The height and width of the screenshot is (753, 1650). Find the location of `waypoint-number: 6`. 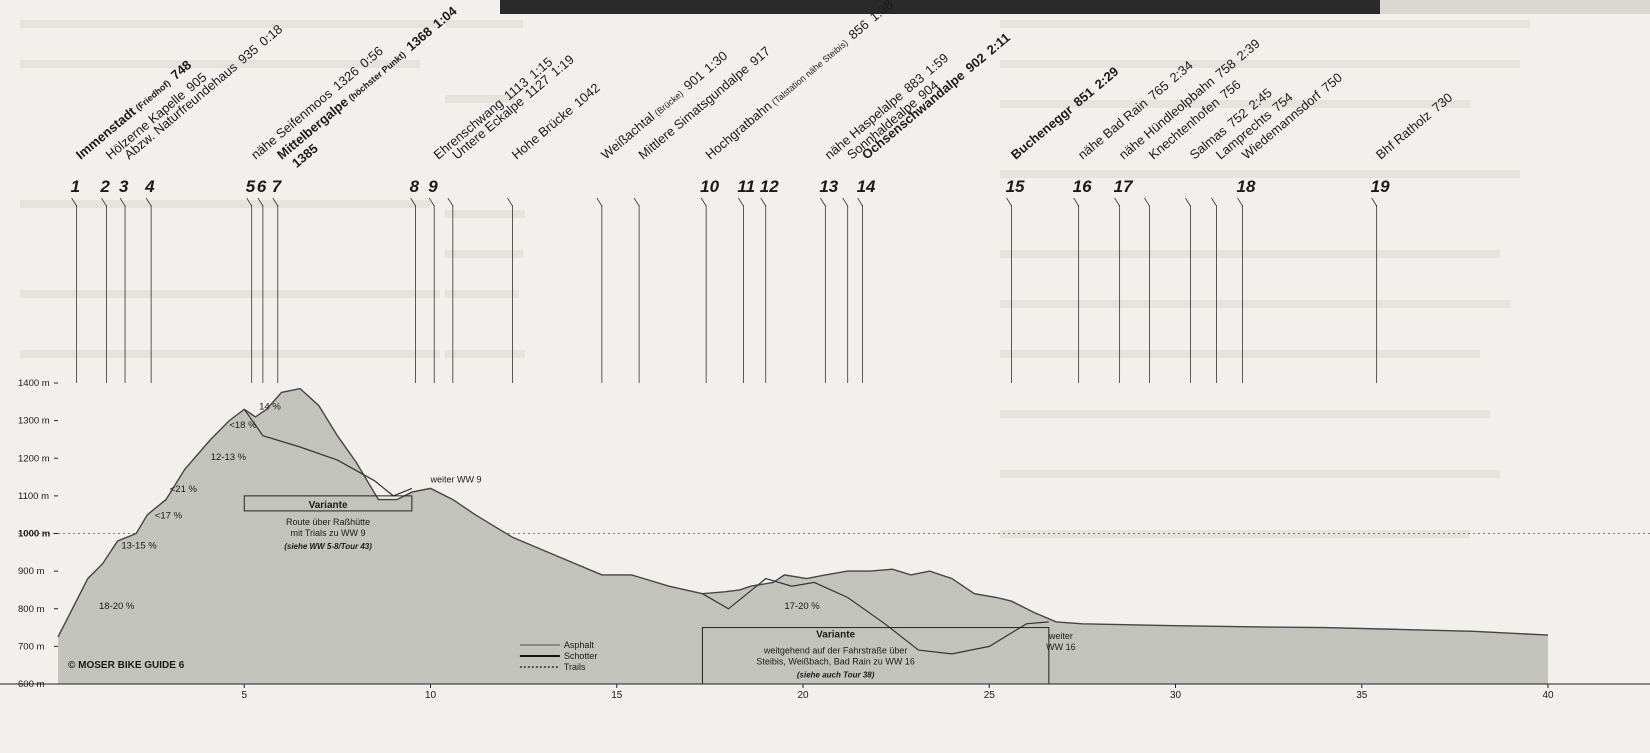

waypoint-number: 6 is located at coordinates (262, 186).